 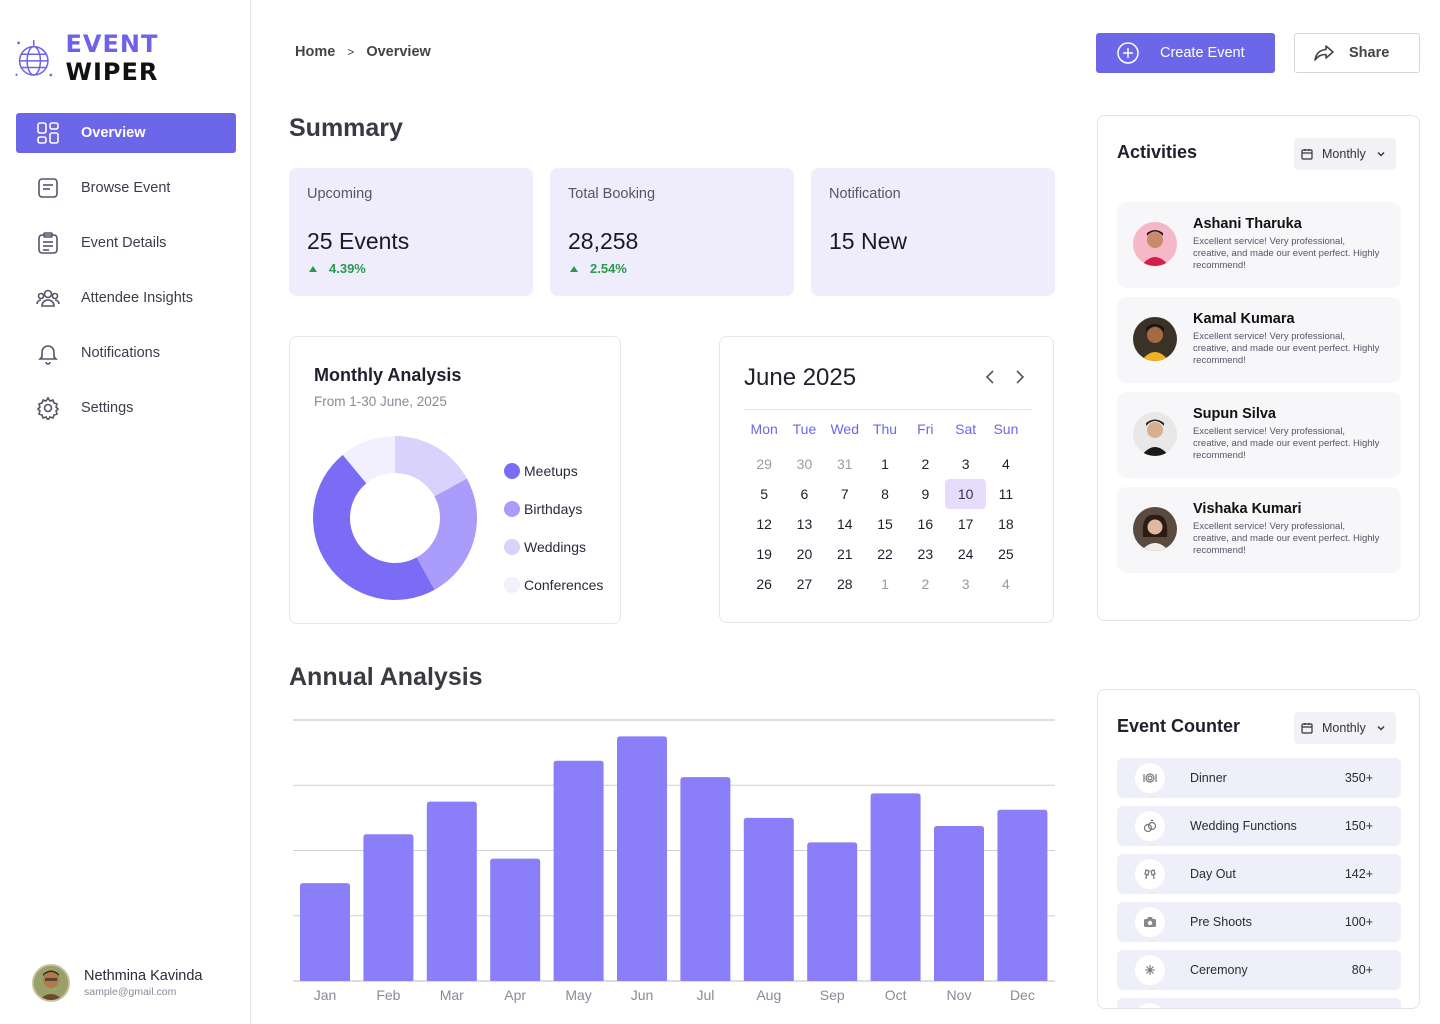 I want to click on activity-name: Kamal Kumara, so click(x=1244, y=319).